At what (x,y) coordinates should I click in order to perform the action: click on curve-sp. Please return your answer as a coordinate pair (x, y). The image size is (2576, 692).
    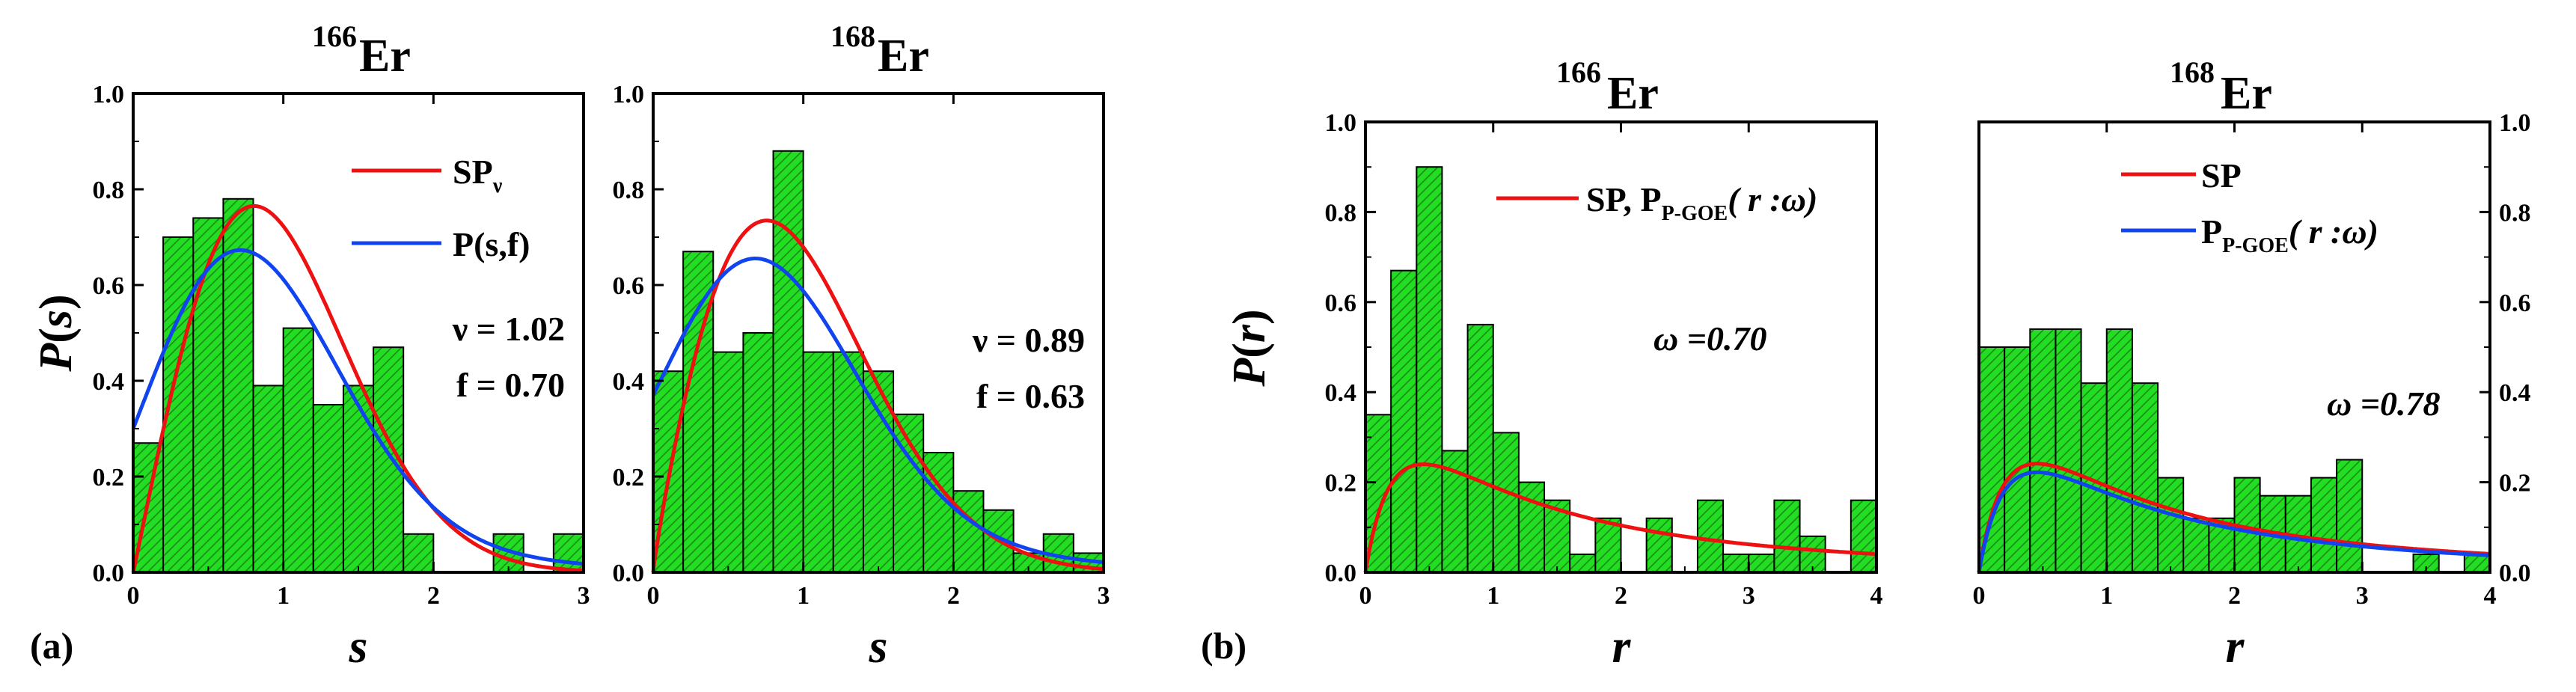
    Looking at the image, I should click on (2234, 517).